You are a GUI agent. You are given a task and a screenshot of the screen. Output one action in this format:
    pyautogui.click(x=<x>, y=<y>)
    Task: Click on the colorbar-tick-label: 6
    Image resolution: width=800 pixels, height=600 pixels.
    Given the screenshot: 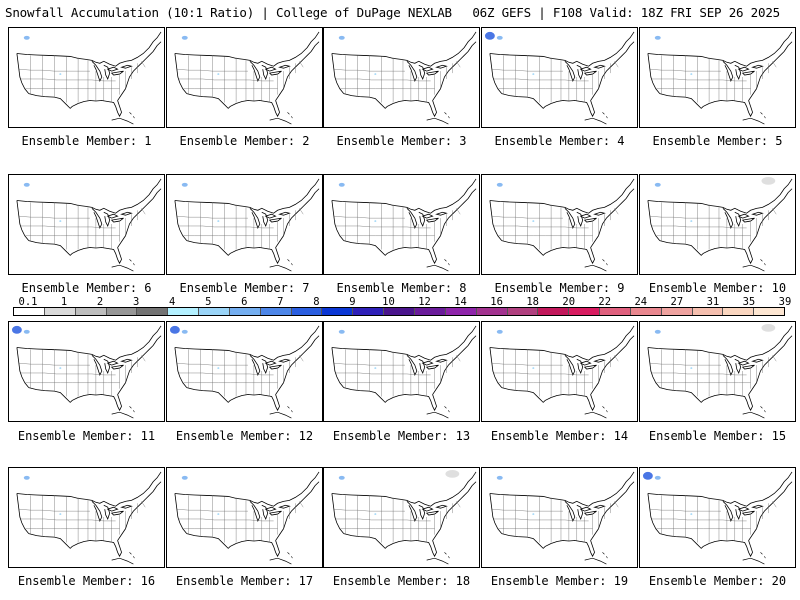 What is the action you would take?
    pyautogui.click(x=244, y=302)
    